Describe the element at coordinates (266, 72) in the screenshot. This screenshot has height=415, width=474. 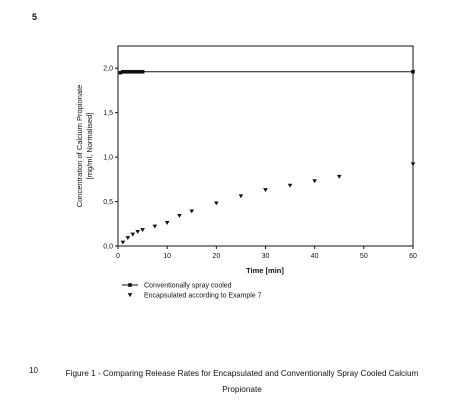
I see `series-1-line` at that location.